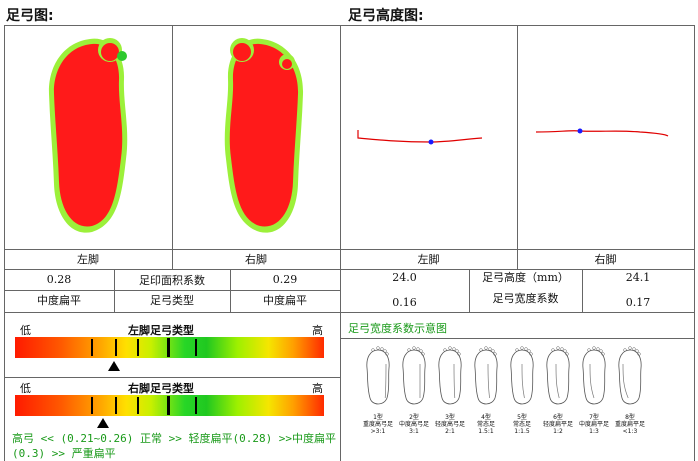 The image size is (698, 461). What do you see at coordinates (317, 388) in the screenshot?
I see `right-scale-high-label: 高` at bounding box center [317, 388].